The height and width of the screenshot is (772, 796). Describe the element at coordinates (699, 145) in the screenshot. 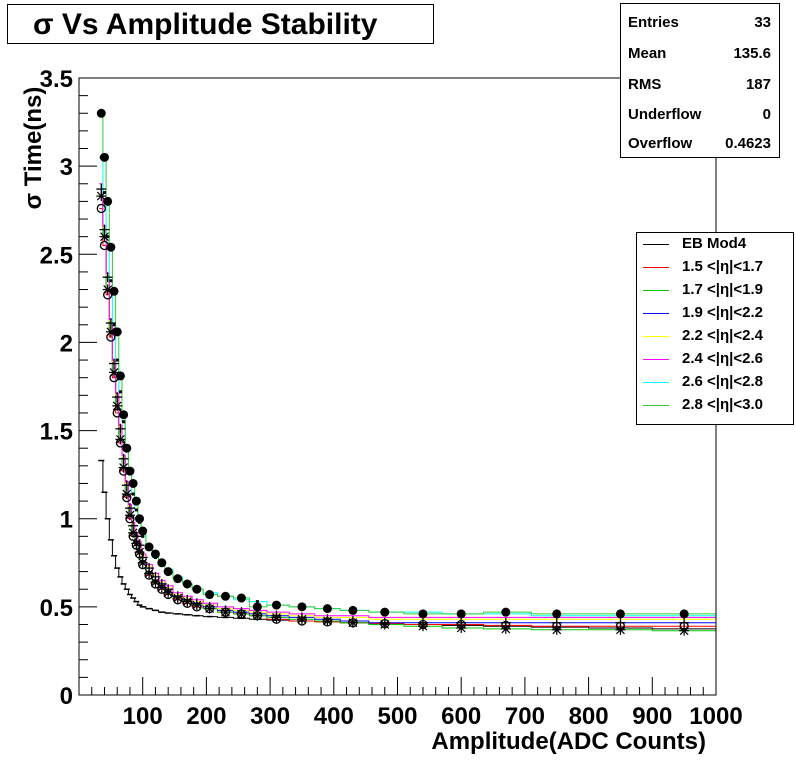

I see `stats-row-overflow: Overflow 0.4623` at that location.